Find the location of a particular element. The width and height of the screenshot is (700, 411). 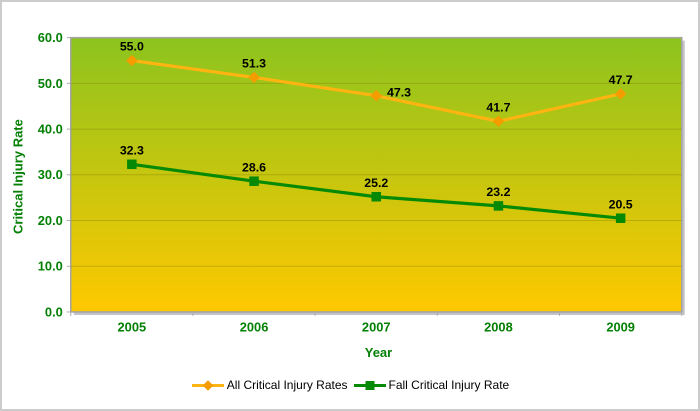

line-diamond-marker-icon is located at coordinates (208, 385).